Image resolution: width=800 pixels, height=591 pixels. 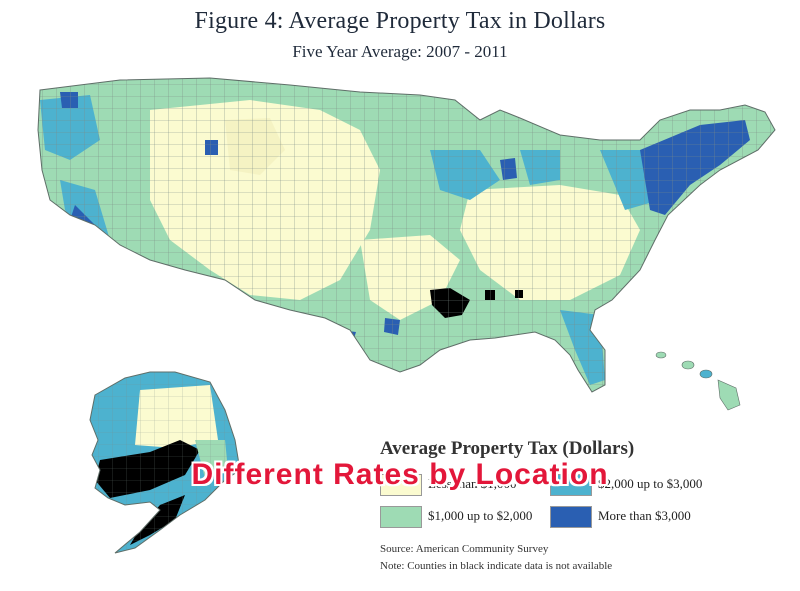 What do you see at coordinates (464, 549) in the screenshot?
I see `source-note: Source: American Community Survey` at bounding box center [464, 549].